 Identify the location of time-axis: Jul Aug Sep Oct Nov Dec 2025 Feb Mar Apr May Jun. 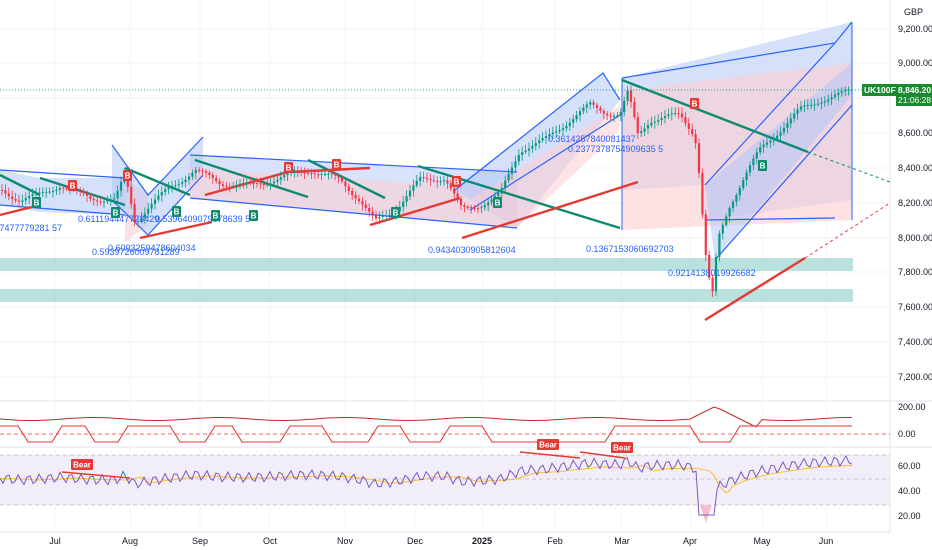
(441, 541).